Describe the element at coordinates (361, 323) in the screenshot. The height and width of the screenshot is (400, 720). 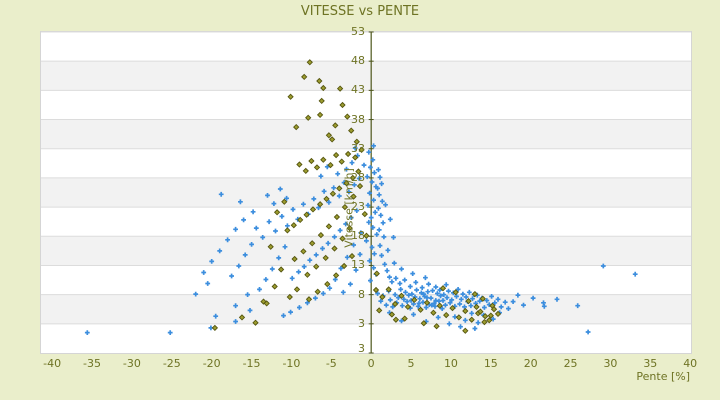
I see `y-tick-label: 3` at that location.